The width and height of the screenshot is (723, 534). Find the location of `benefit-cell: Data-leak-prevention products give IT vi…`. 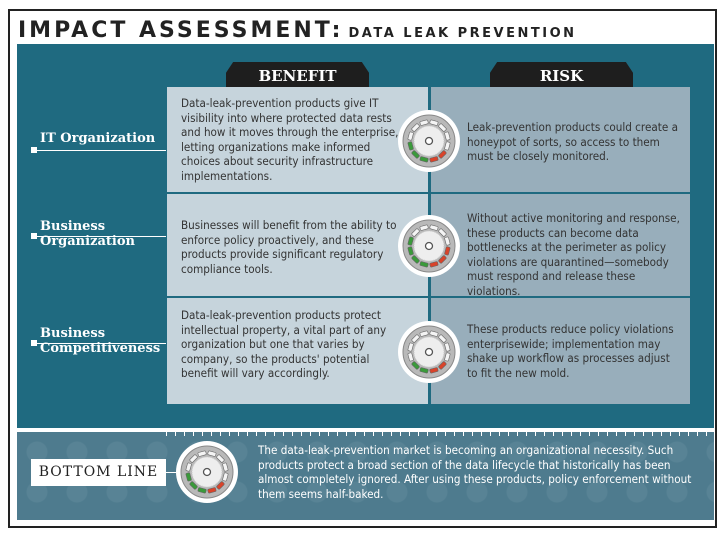

benefit-cell: Data-leak-prevention products give IT vi… is located at coordinates (297, 139).